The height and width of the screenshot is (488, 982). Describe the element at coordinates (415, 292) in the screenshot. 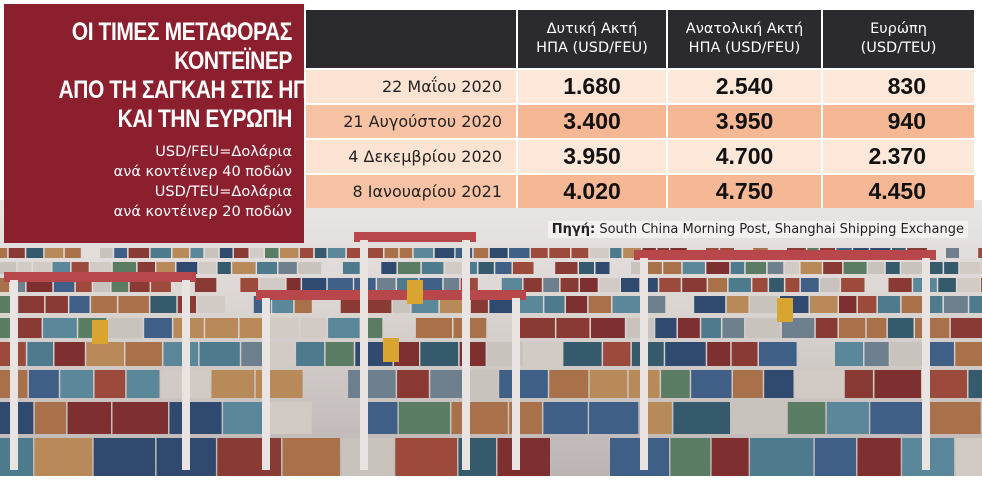

I see `crane-spreader` at that location.